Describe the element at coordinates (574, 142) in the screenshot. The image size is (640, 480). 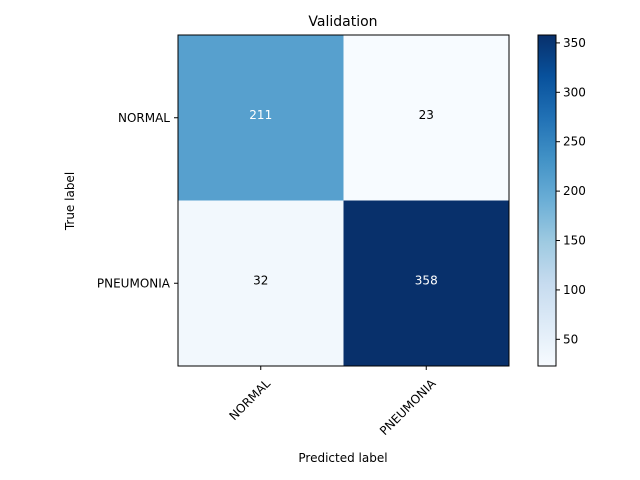
I see `colorbar-tick-label: 250` at that location.